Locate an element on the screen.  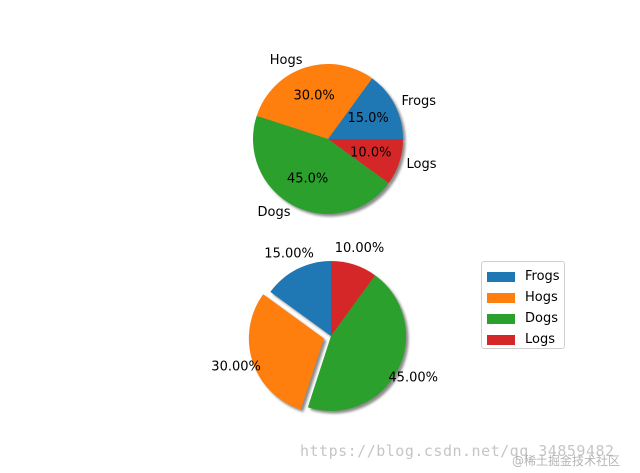
legend-item-frogs: Frogs is located at coordinates (525, 276).